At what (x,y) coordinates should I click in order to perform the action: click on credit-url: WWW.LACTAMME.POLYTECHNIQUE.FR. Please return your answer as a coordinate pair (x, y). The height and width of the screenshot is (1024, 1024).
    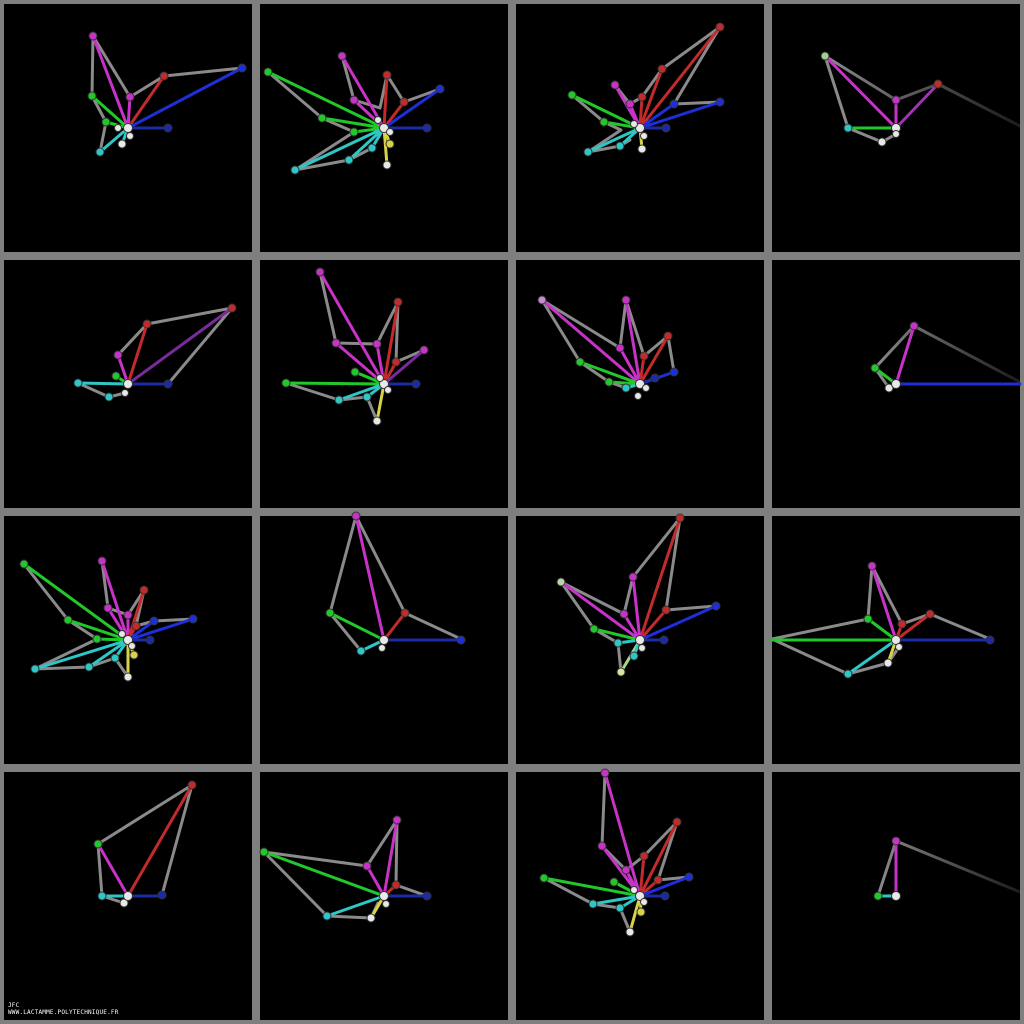
    Looking at the image, I should click on (63, 1012).